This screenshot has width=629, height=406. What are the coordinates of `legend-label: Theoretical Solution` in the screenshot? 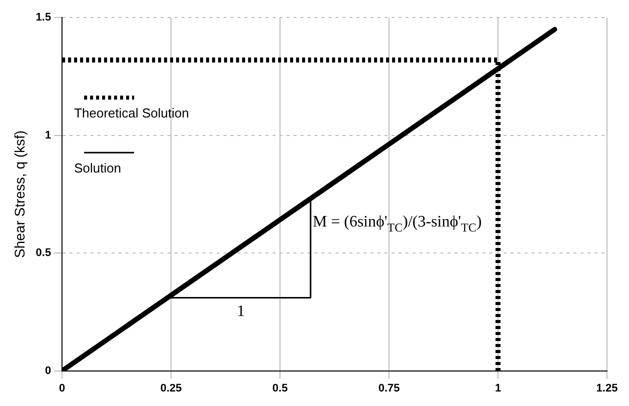 It's located at (131, 113).